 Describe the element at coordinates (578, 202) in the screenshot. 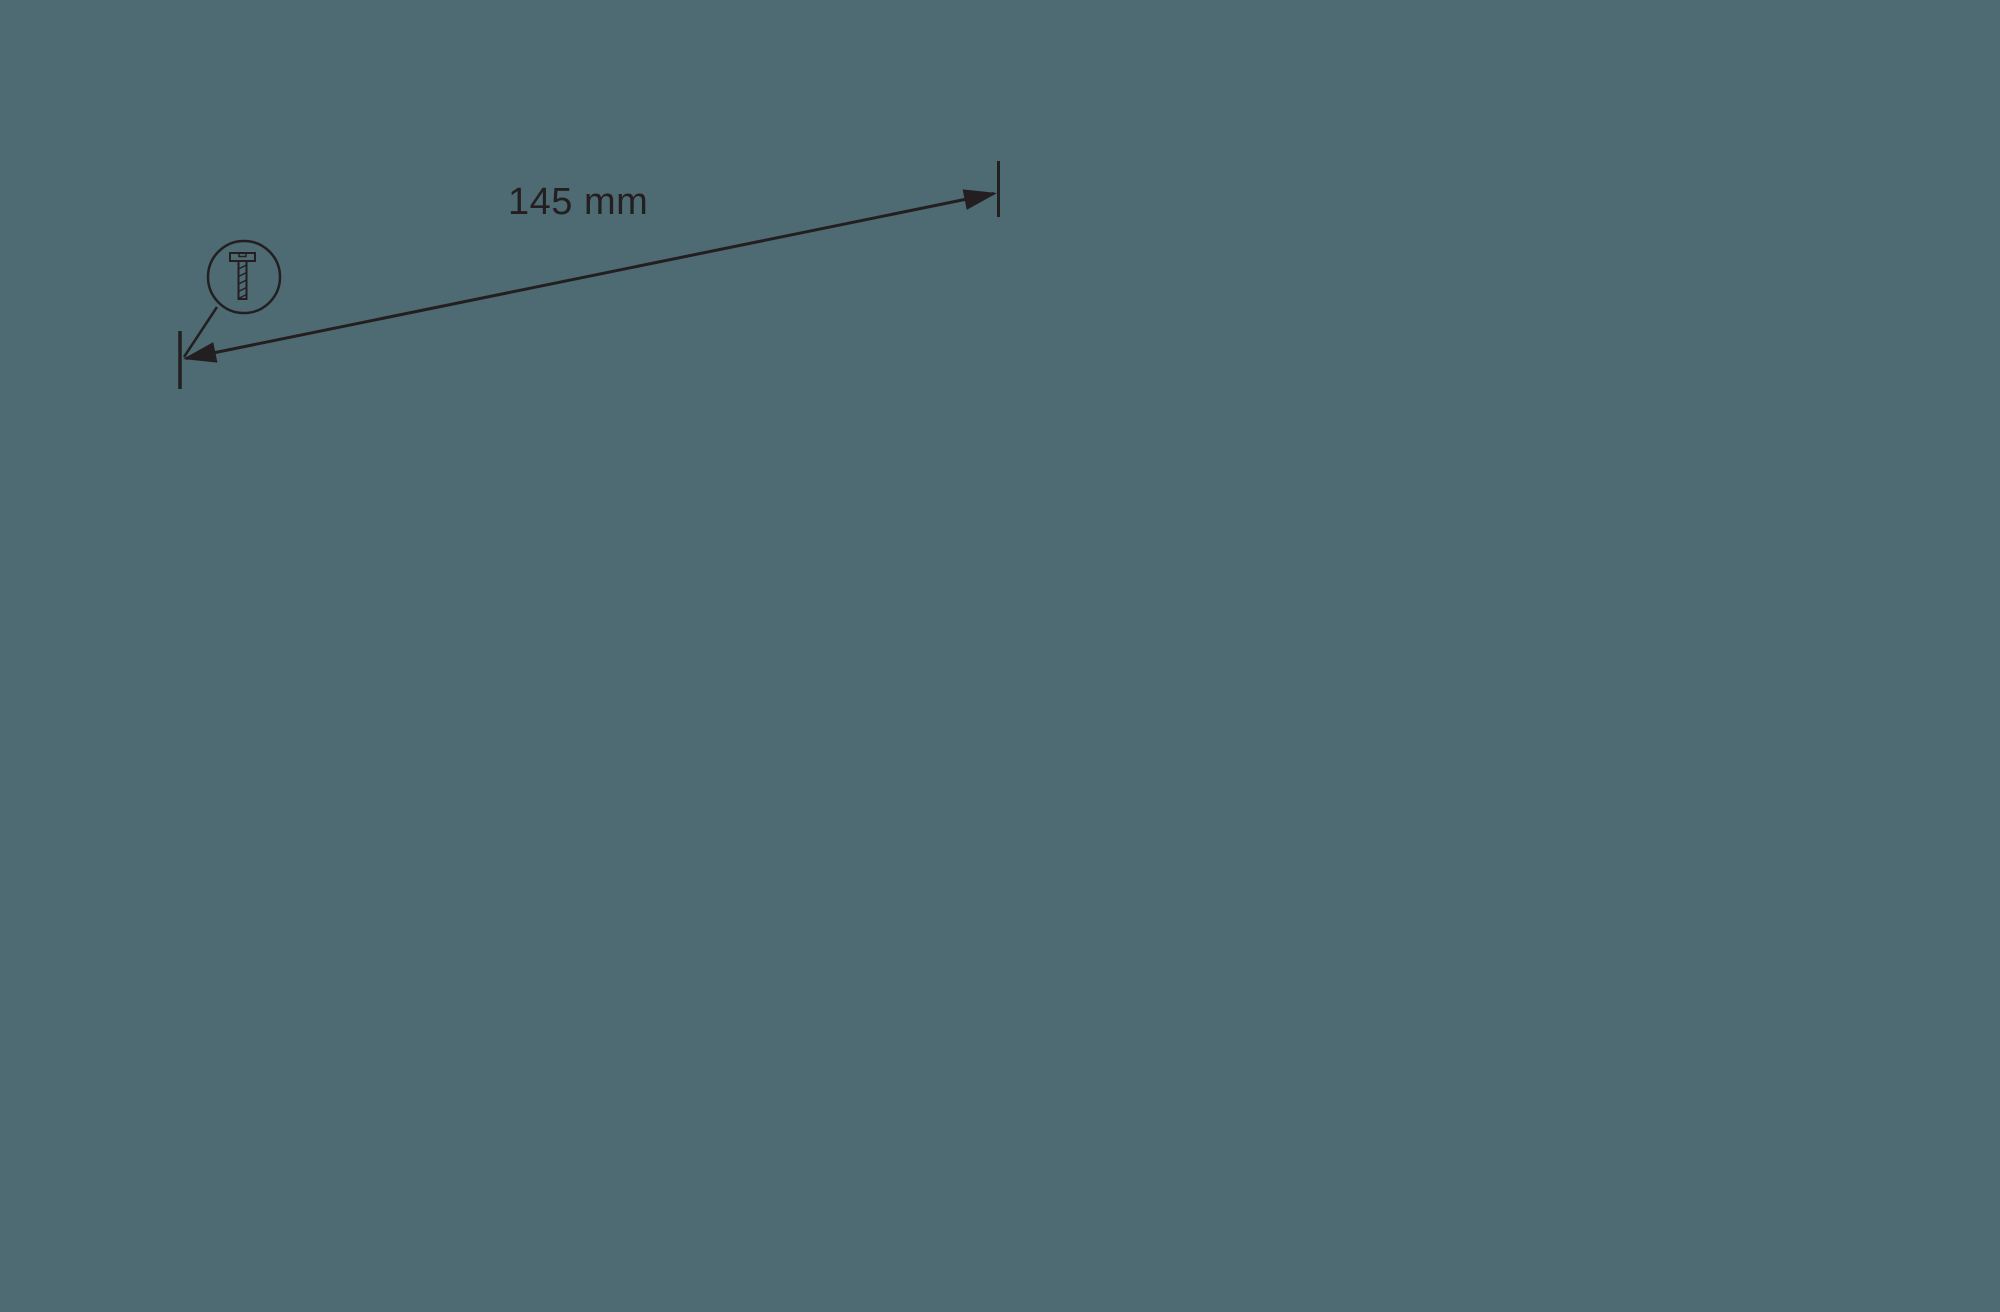

I see `dimension-label: 145 mm` at that location.